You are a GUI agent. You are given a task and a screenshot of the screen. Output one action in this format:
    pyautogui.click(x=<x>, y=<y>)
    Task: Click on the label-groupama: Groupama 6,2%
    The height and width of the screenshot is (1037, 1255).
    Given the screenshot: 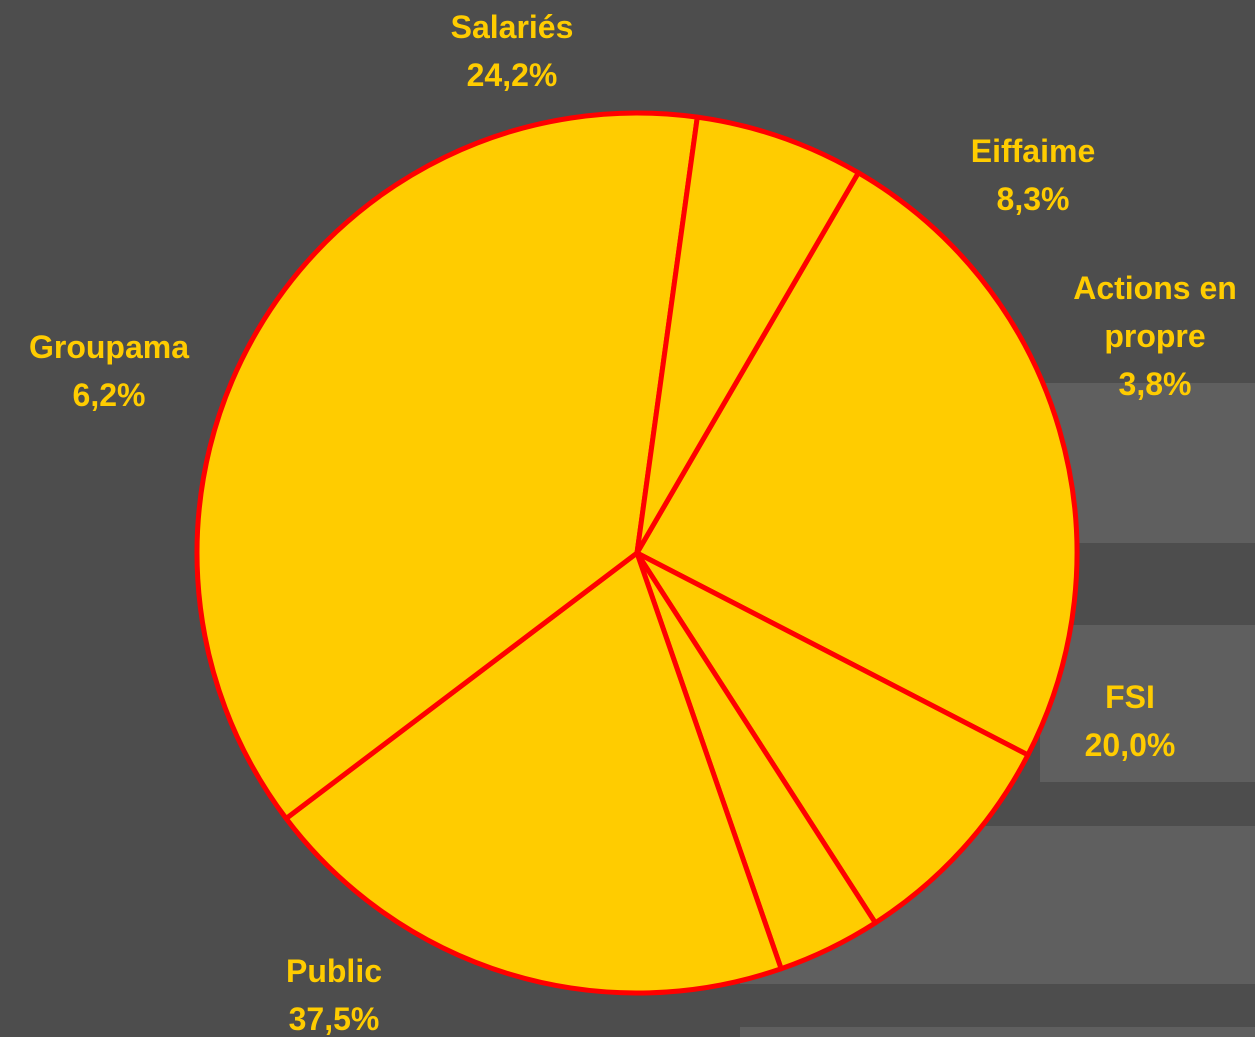 What is the action you would take?
    pyautogui.click(x=109, y=371)
    